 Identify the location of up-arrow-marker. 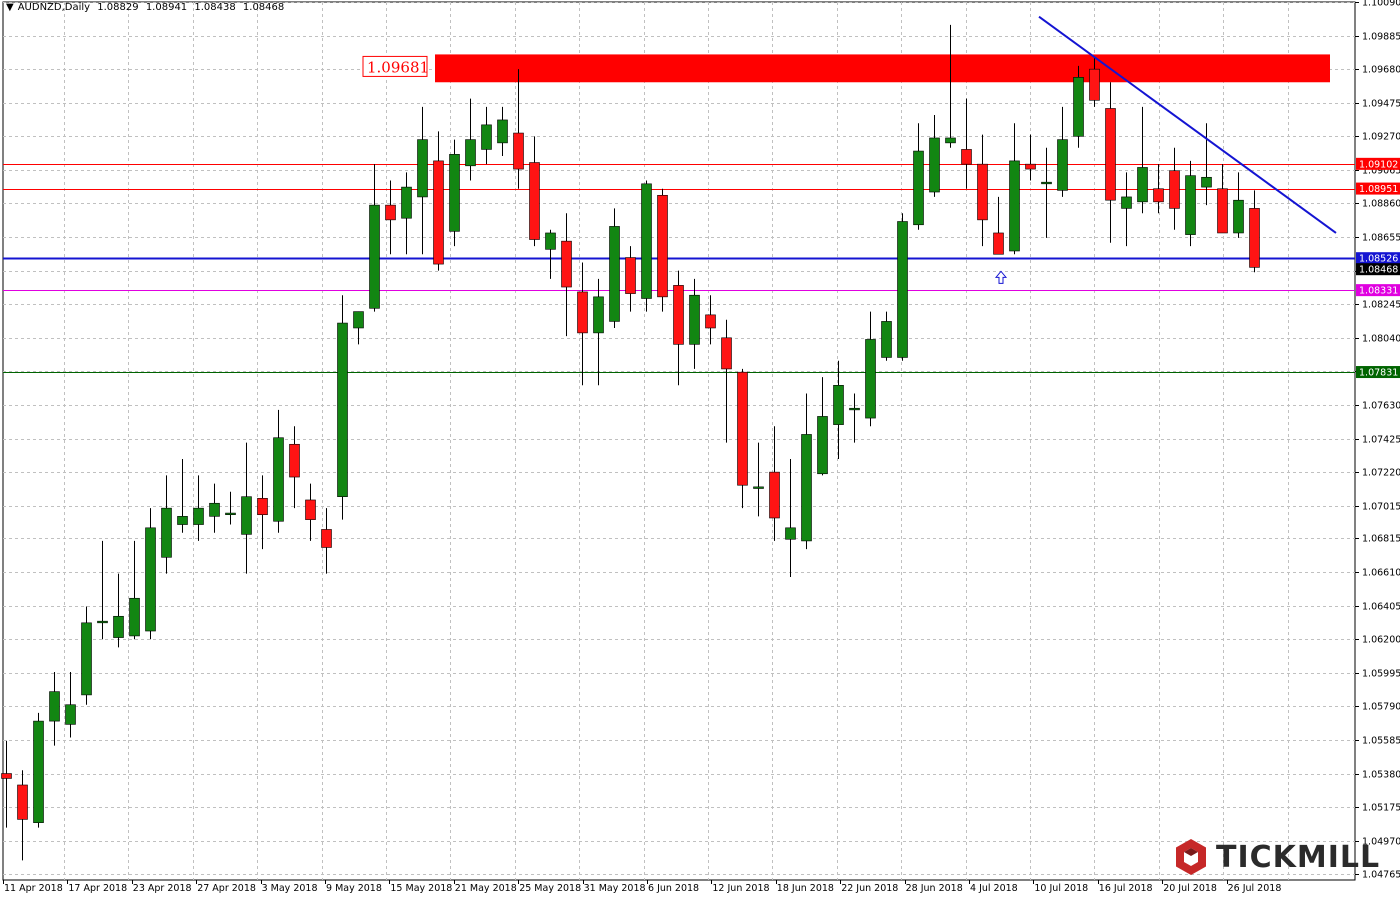
(1001, 277).